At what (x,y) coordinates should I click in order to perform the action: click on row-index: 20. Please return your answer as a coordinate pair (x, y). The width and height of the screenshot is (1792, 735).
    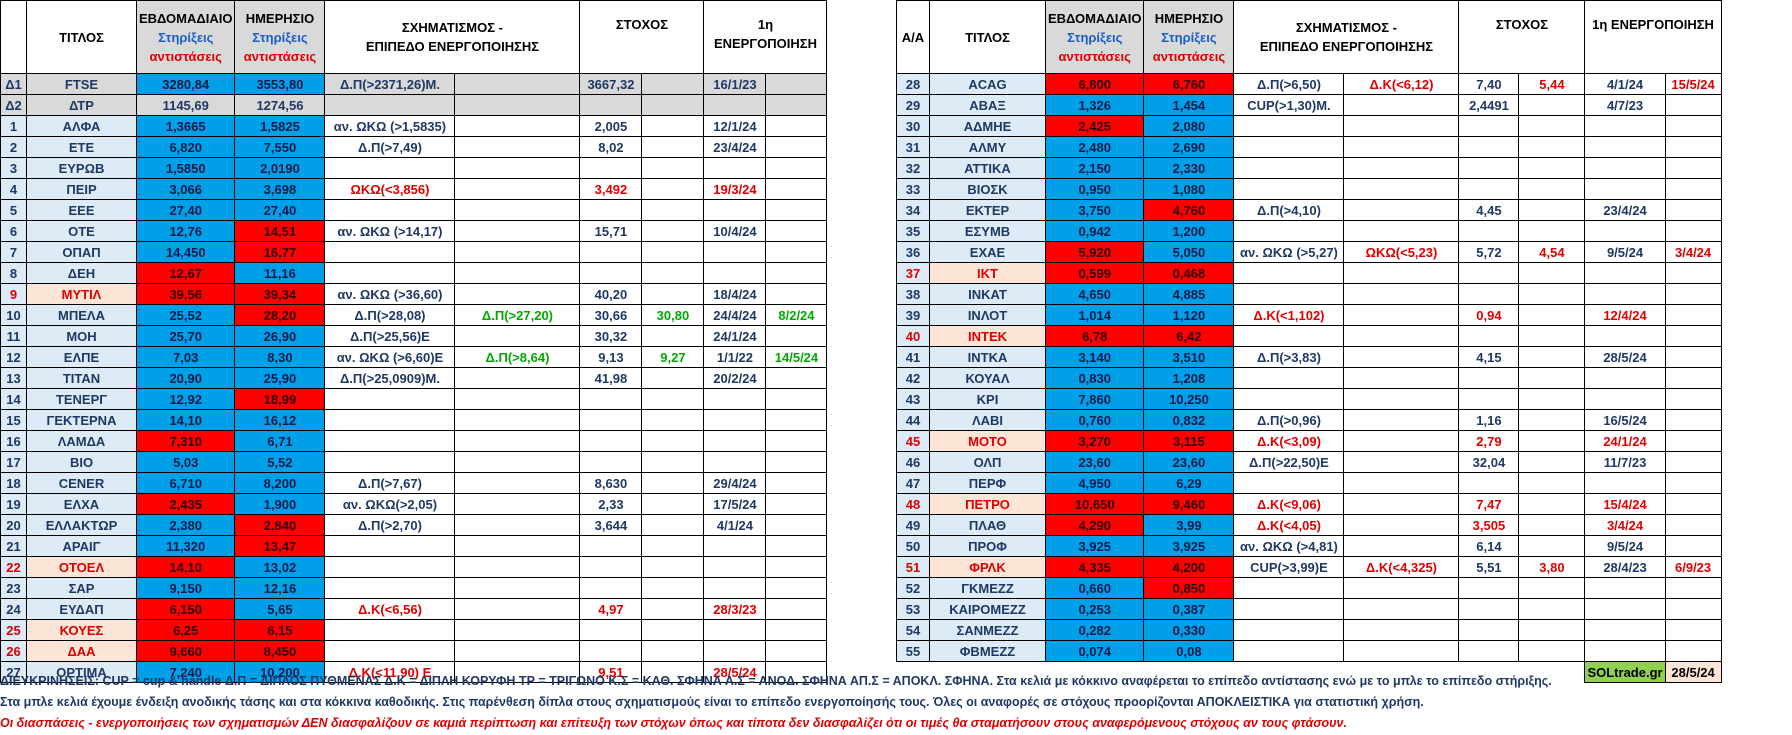
    Looking at the image, I should click on (13, 525).